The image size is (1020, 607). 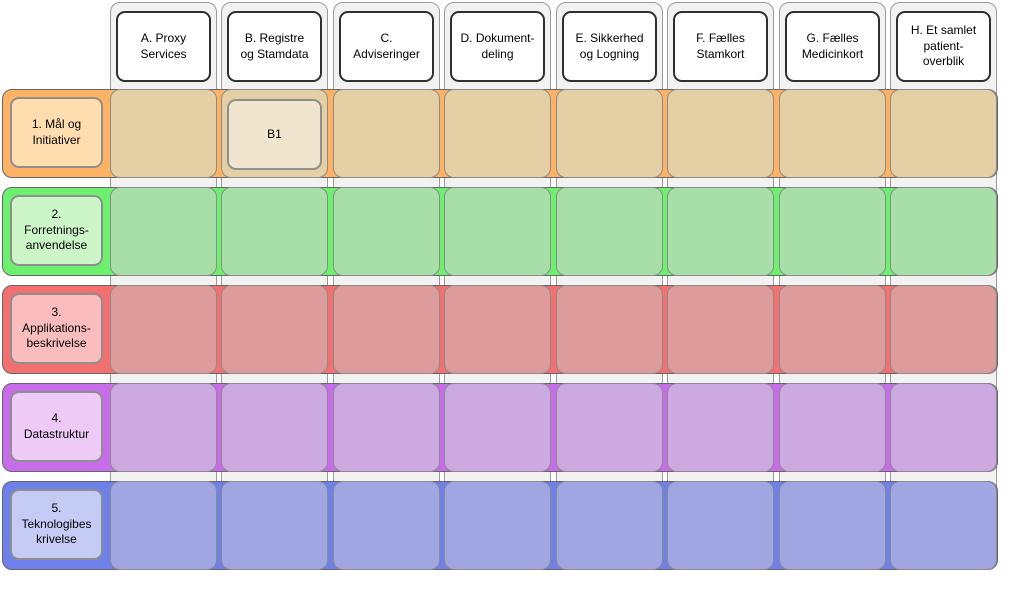 I want to click on row-header-3: 3. Applikations- beskrivelse, so click(x=56, y=328).